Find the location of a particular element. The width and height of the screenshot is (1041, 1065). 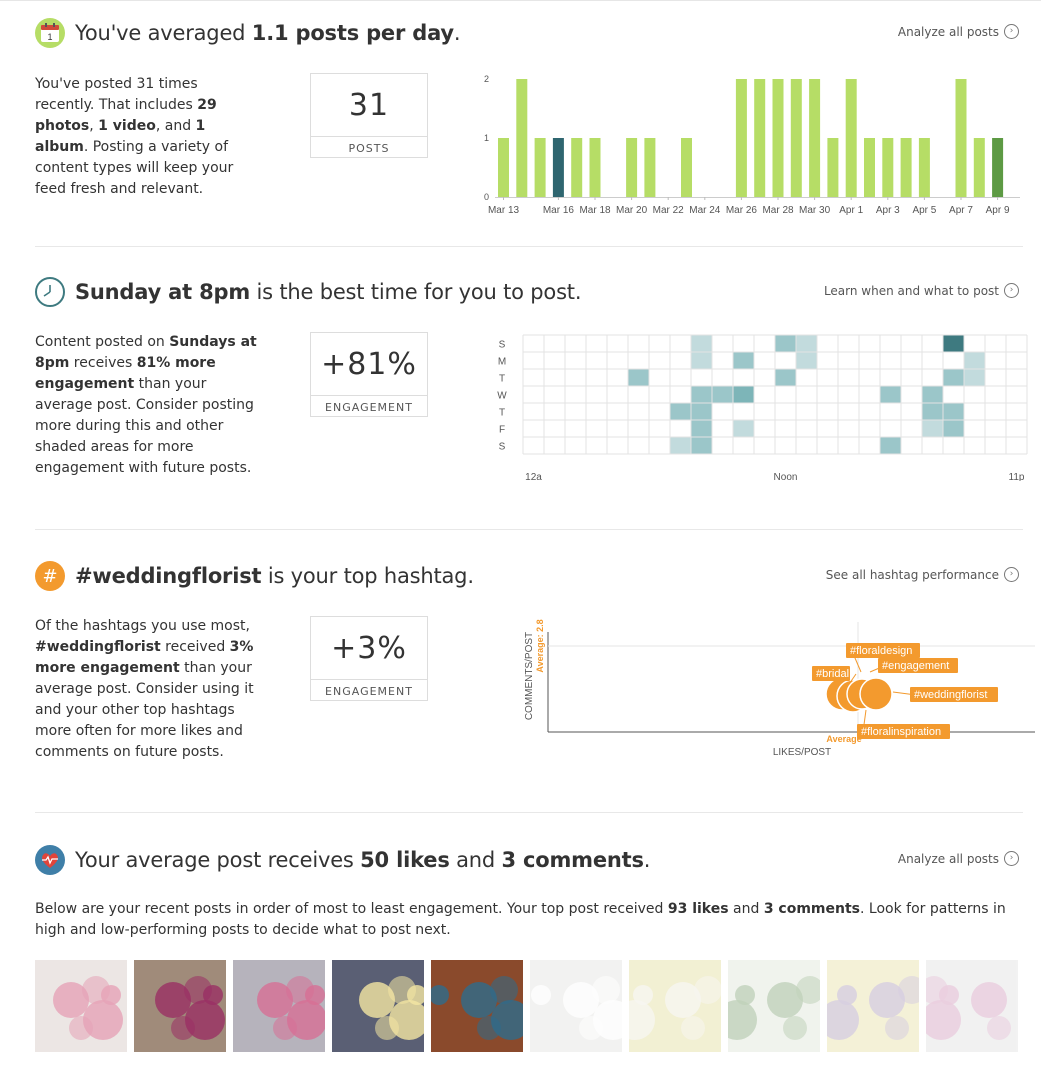

day-label: S is located at coordinates (502, 447).